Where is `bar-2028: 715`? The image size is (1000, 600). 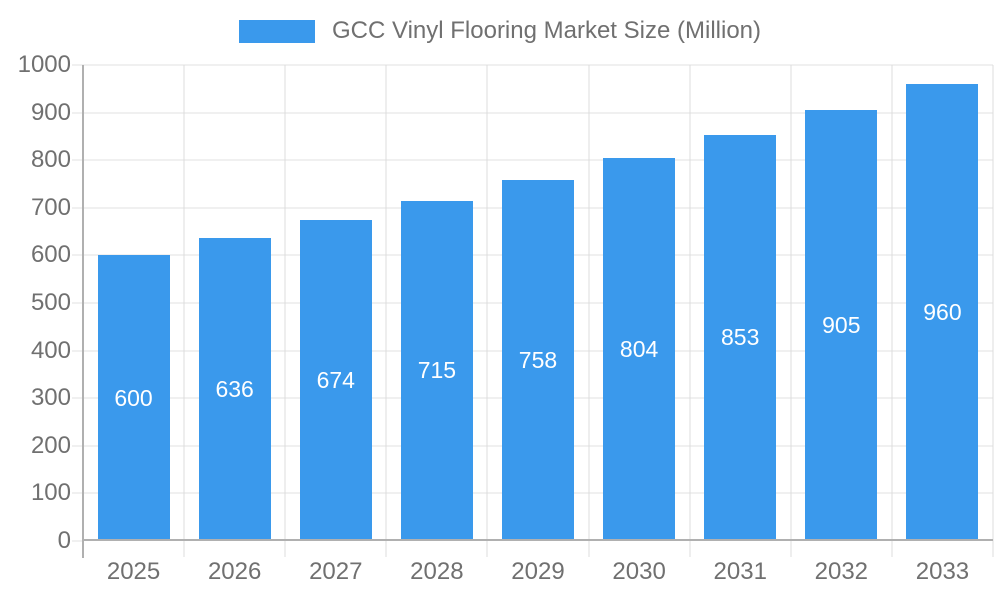
bar-2028: 715 is located at coordinates (436, 370).